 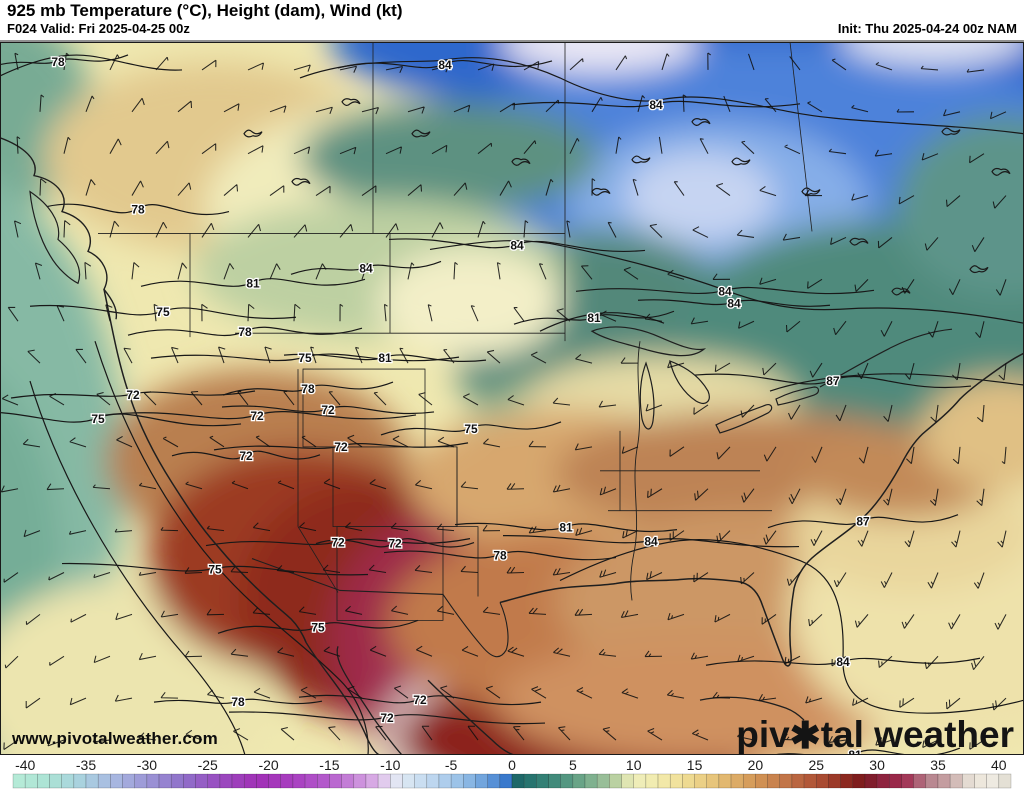 I want to click on colorbar-tick-label: 35, so click(x=938, y=765).